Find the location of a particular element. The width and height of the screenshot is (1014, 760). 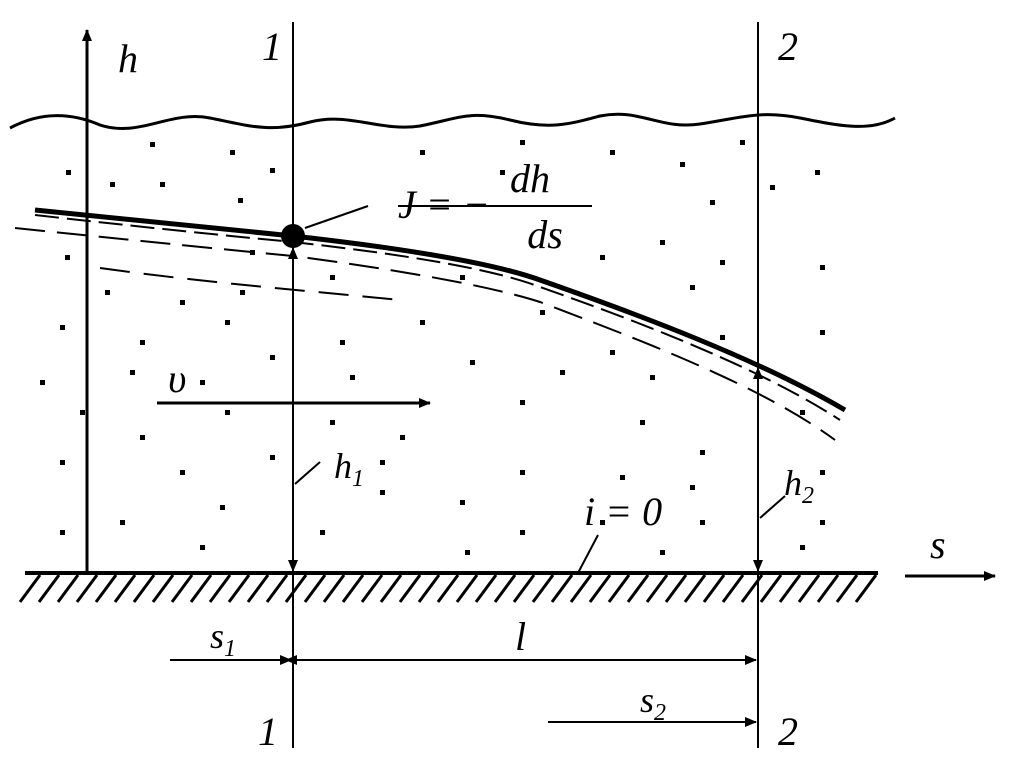

length-label: l is located at coordinates (520, 636).